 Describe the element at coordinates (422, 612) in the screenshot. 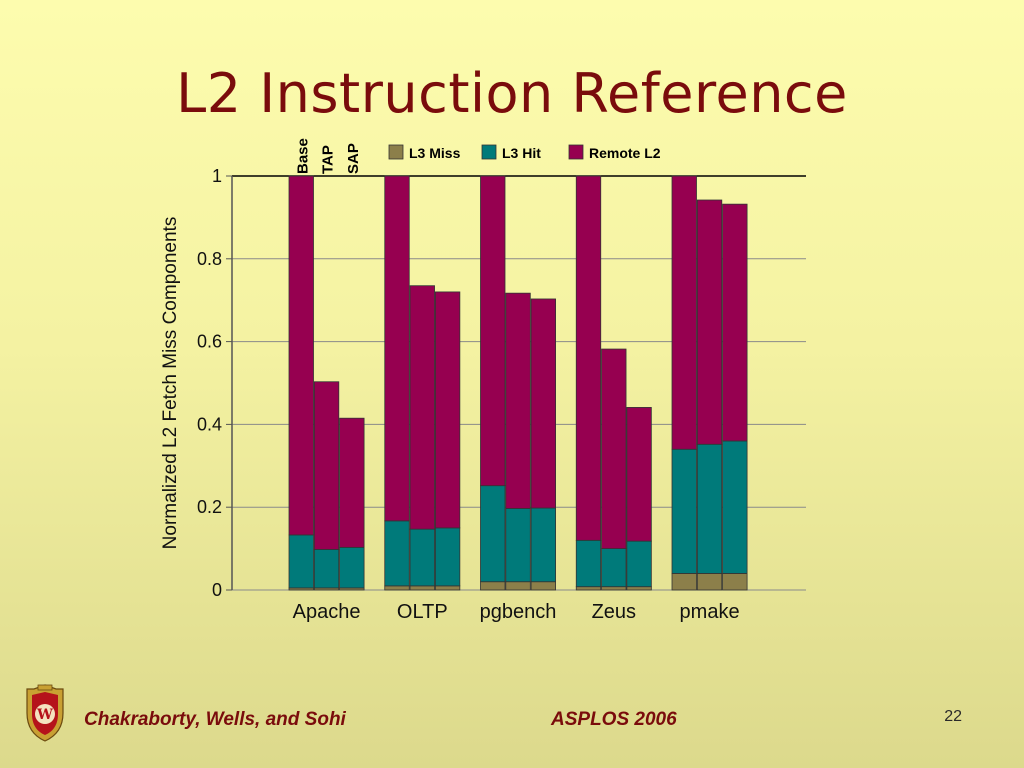

I see `x-tick-label: OLTP` at that location.